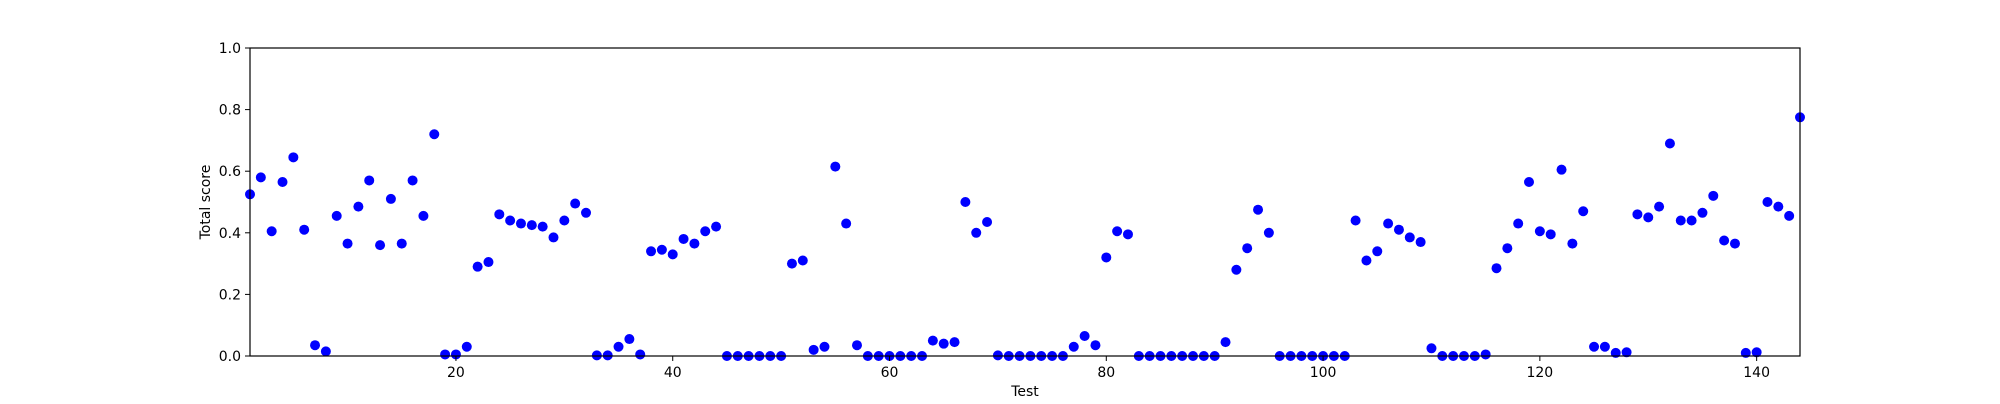 Image resolution: width=2000 pixels, height=404 pixels. Describe the element at coordinates (1323, 373) in the screenshot. I see `x-tick-label: 100` at that location.